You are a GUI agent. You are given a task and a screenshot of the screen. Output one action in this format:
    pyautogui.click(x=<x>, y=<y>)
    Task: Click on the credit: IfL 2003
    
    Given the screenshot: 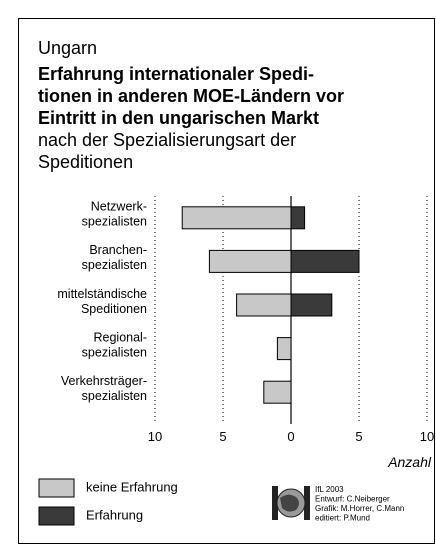 What is the action you would take?
    pyautogui.click(x=329, y=489)
    